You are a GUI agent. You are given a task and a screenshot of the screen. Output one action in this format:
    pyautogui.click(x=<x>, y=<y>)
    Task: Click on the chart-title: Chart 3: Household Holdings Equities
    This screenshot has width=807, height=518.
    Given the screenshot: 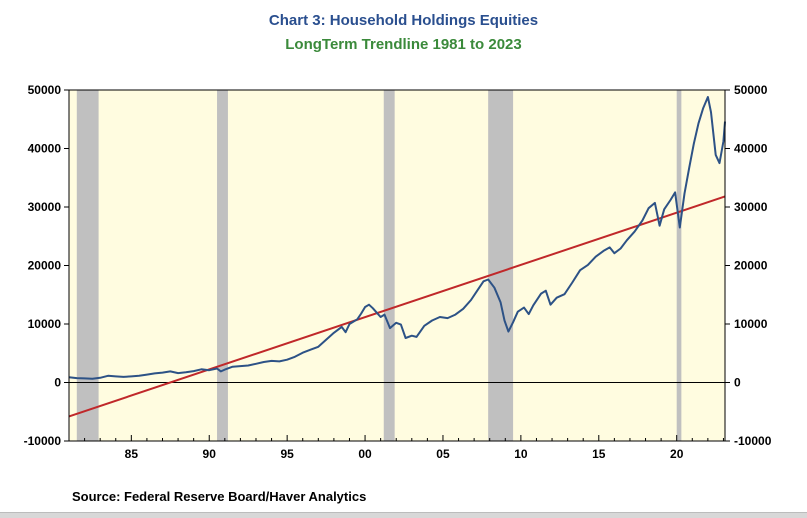 What is the action you would take?
    pyautogui.click(x=403, y=20)
    